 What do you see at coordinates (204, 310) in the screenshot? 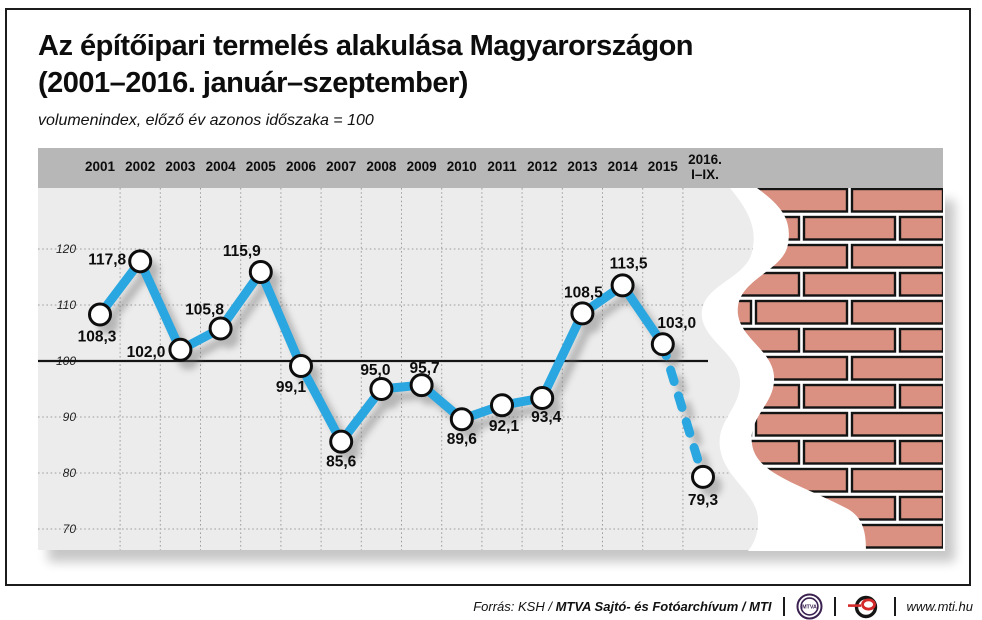
I see `value-label: 105,8` at bounding box center [204, 310].